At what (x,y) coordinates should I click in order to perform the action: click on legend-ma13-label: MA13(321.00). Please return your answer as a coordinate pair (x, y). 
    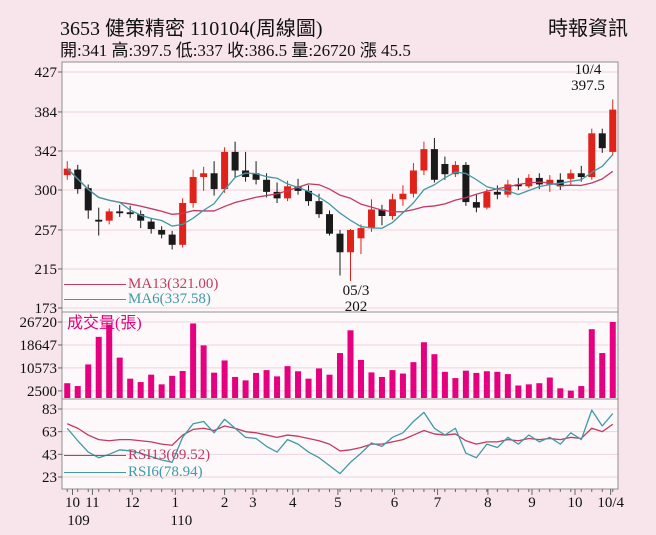
    Looking at the image, I should click on (173, 284).